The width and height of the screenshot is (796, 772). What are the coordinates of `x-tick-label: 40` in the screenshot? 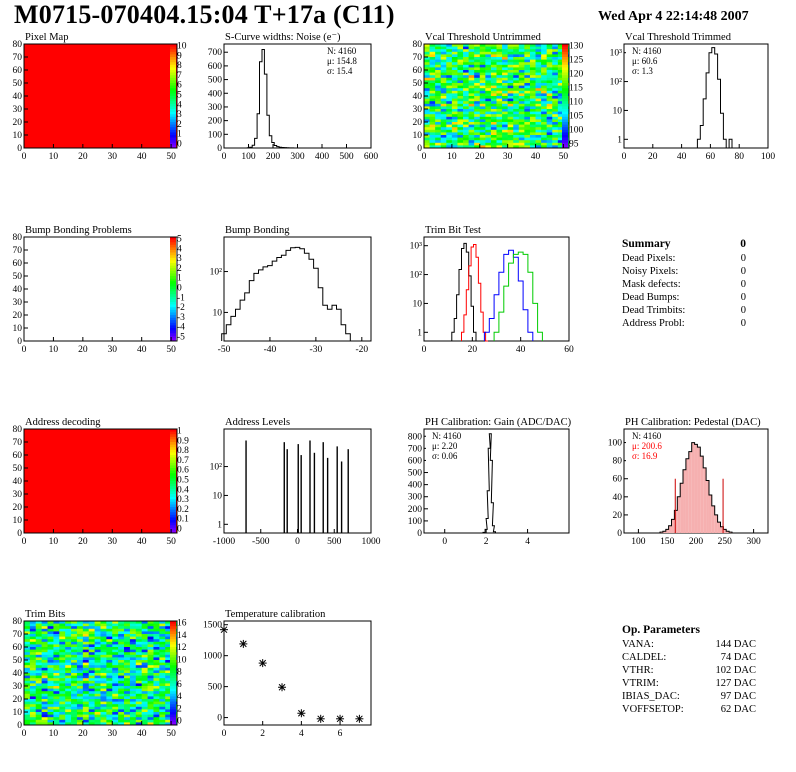 It's located at (142, 542).